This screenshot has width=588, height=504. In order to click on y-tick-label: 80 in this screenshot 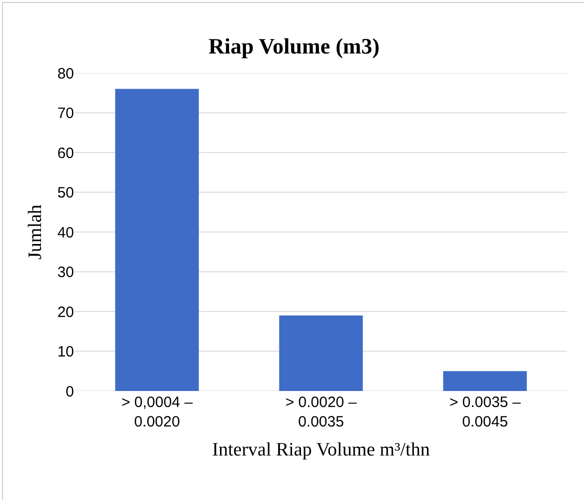, I will do `click(65, 73)`.